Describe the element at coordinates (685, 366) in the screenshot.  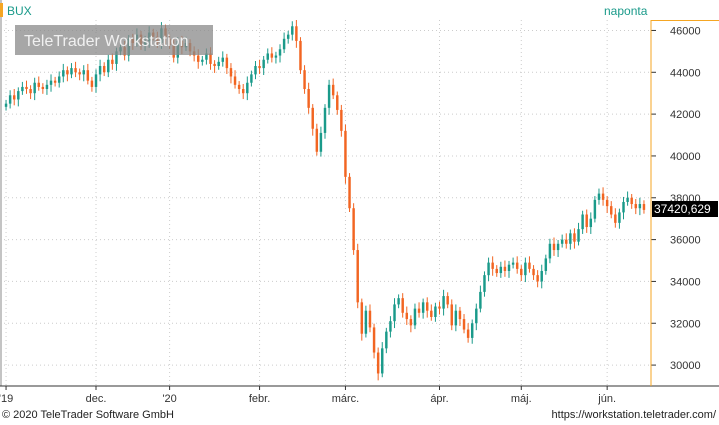
I see `y-tick-label: 30000` at that location.